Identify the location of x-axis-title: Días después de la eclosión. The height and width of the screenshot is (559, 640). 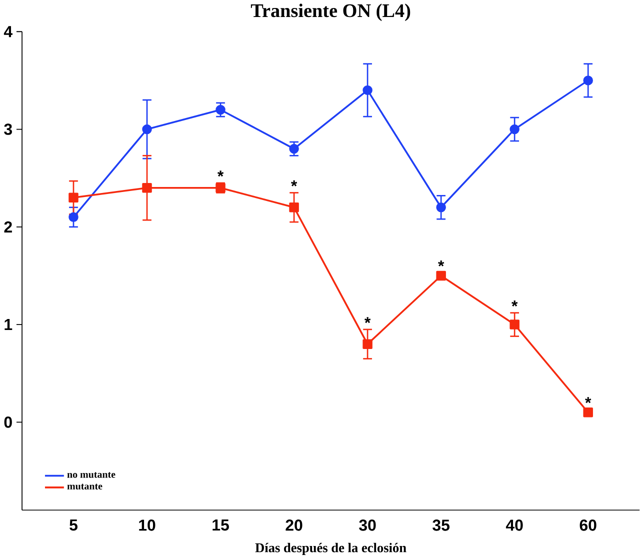
(330, 549).